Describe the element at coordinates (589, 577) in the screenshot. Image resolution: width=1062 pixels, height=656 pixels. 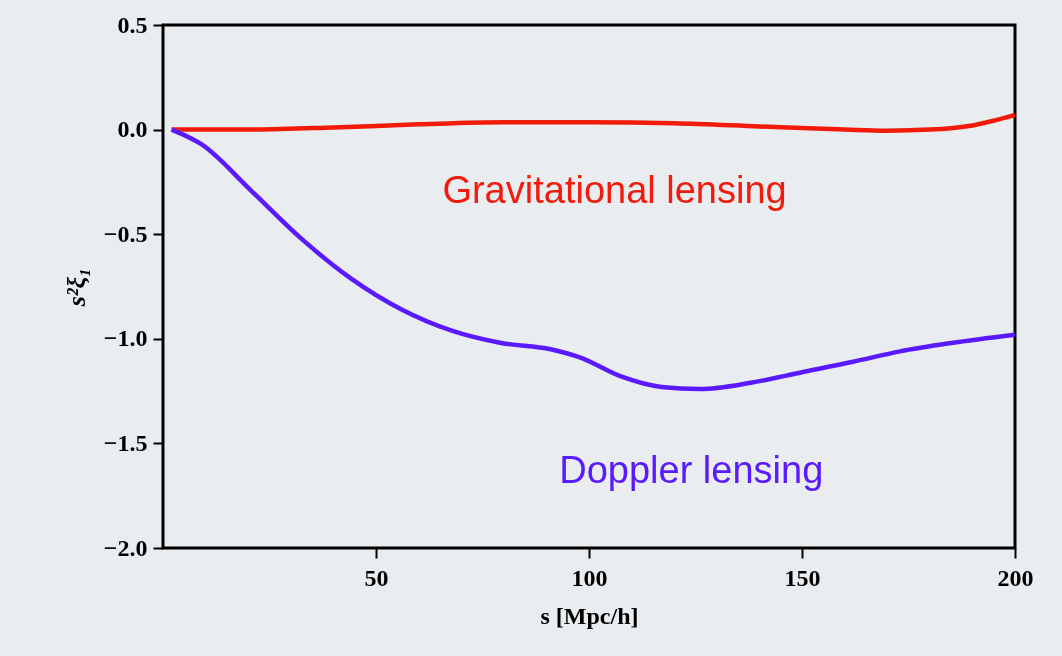
I see `x-tick-label: 100` at that location.